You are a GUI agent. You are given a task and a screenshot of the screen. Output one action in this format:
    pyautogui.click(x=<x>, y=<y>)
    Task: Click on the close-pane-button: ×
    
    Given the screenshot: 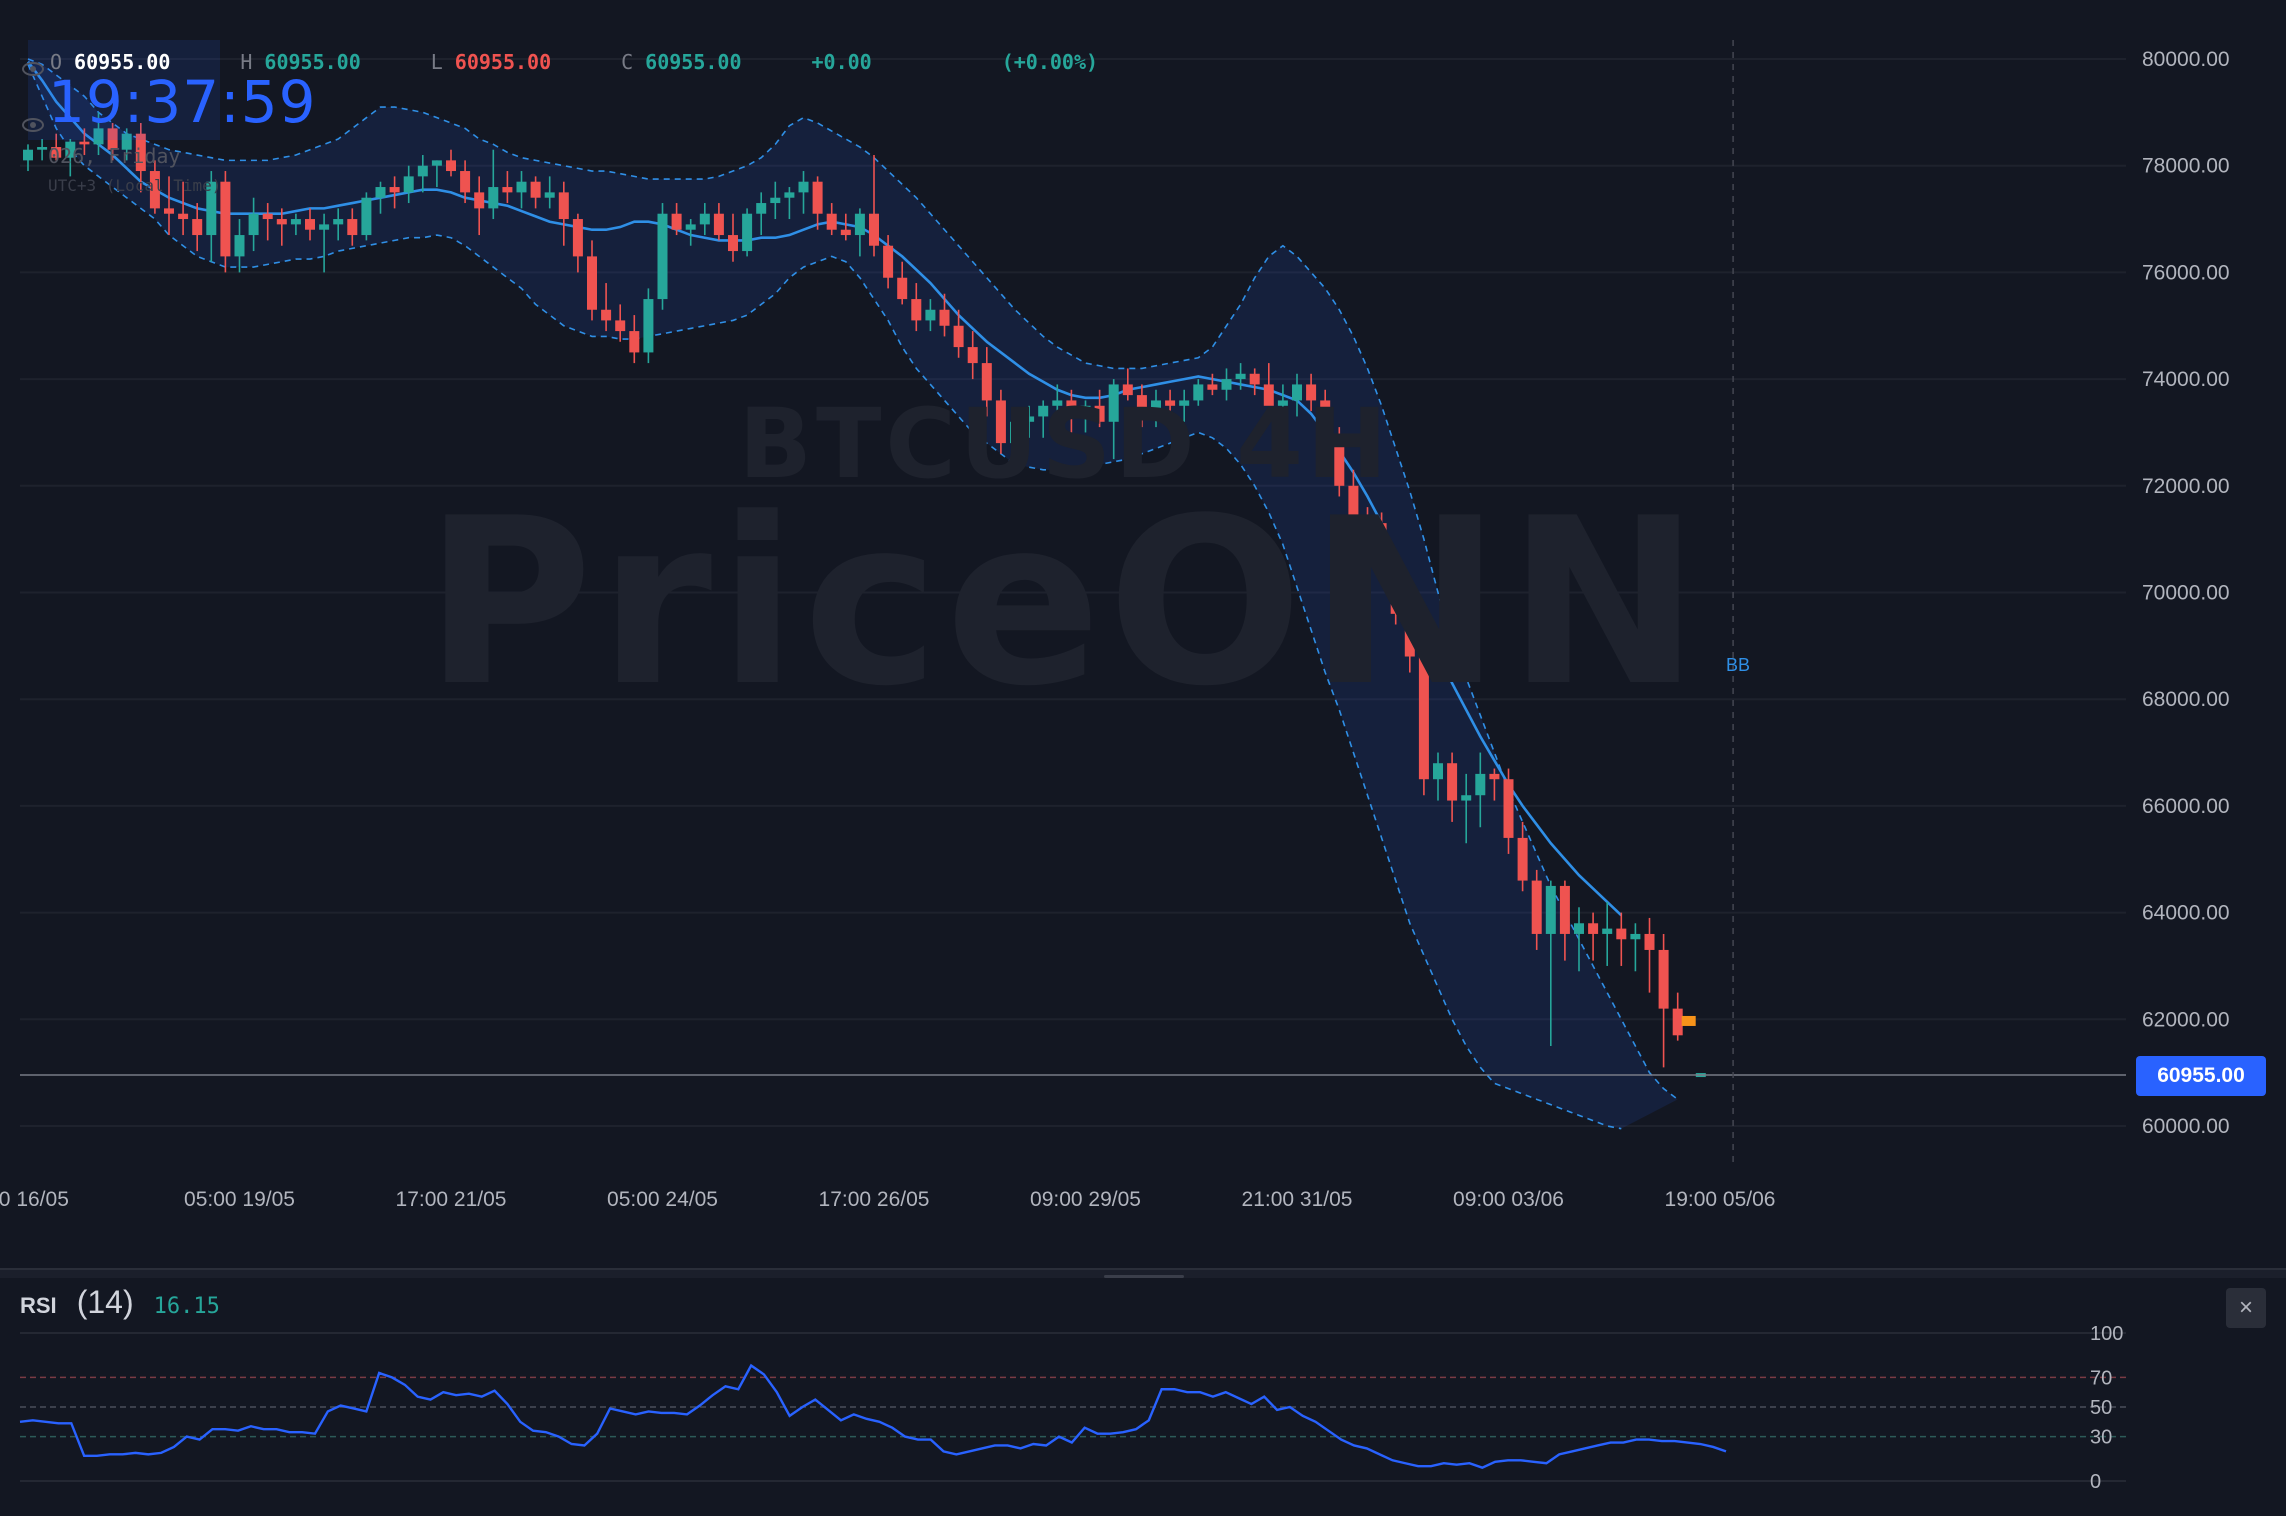 What is the action you would take?
    pyautogui.click(x=2246, y=1308)
    